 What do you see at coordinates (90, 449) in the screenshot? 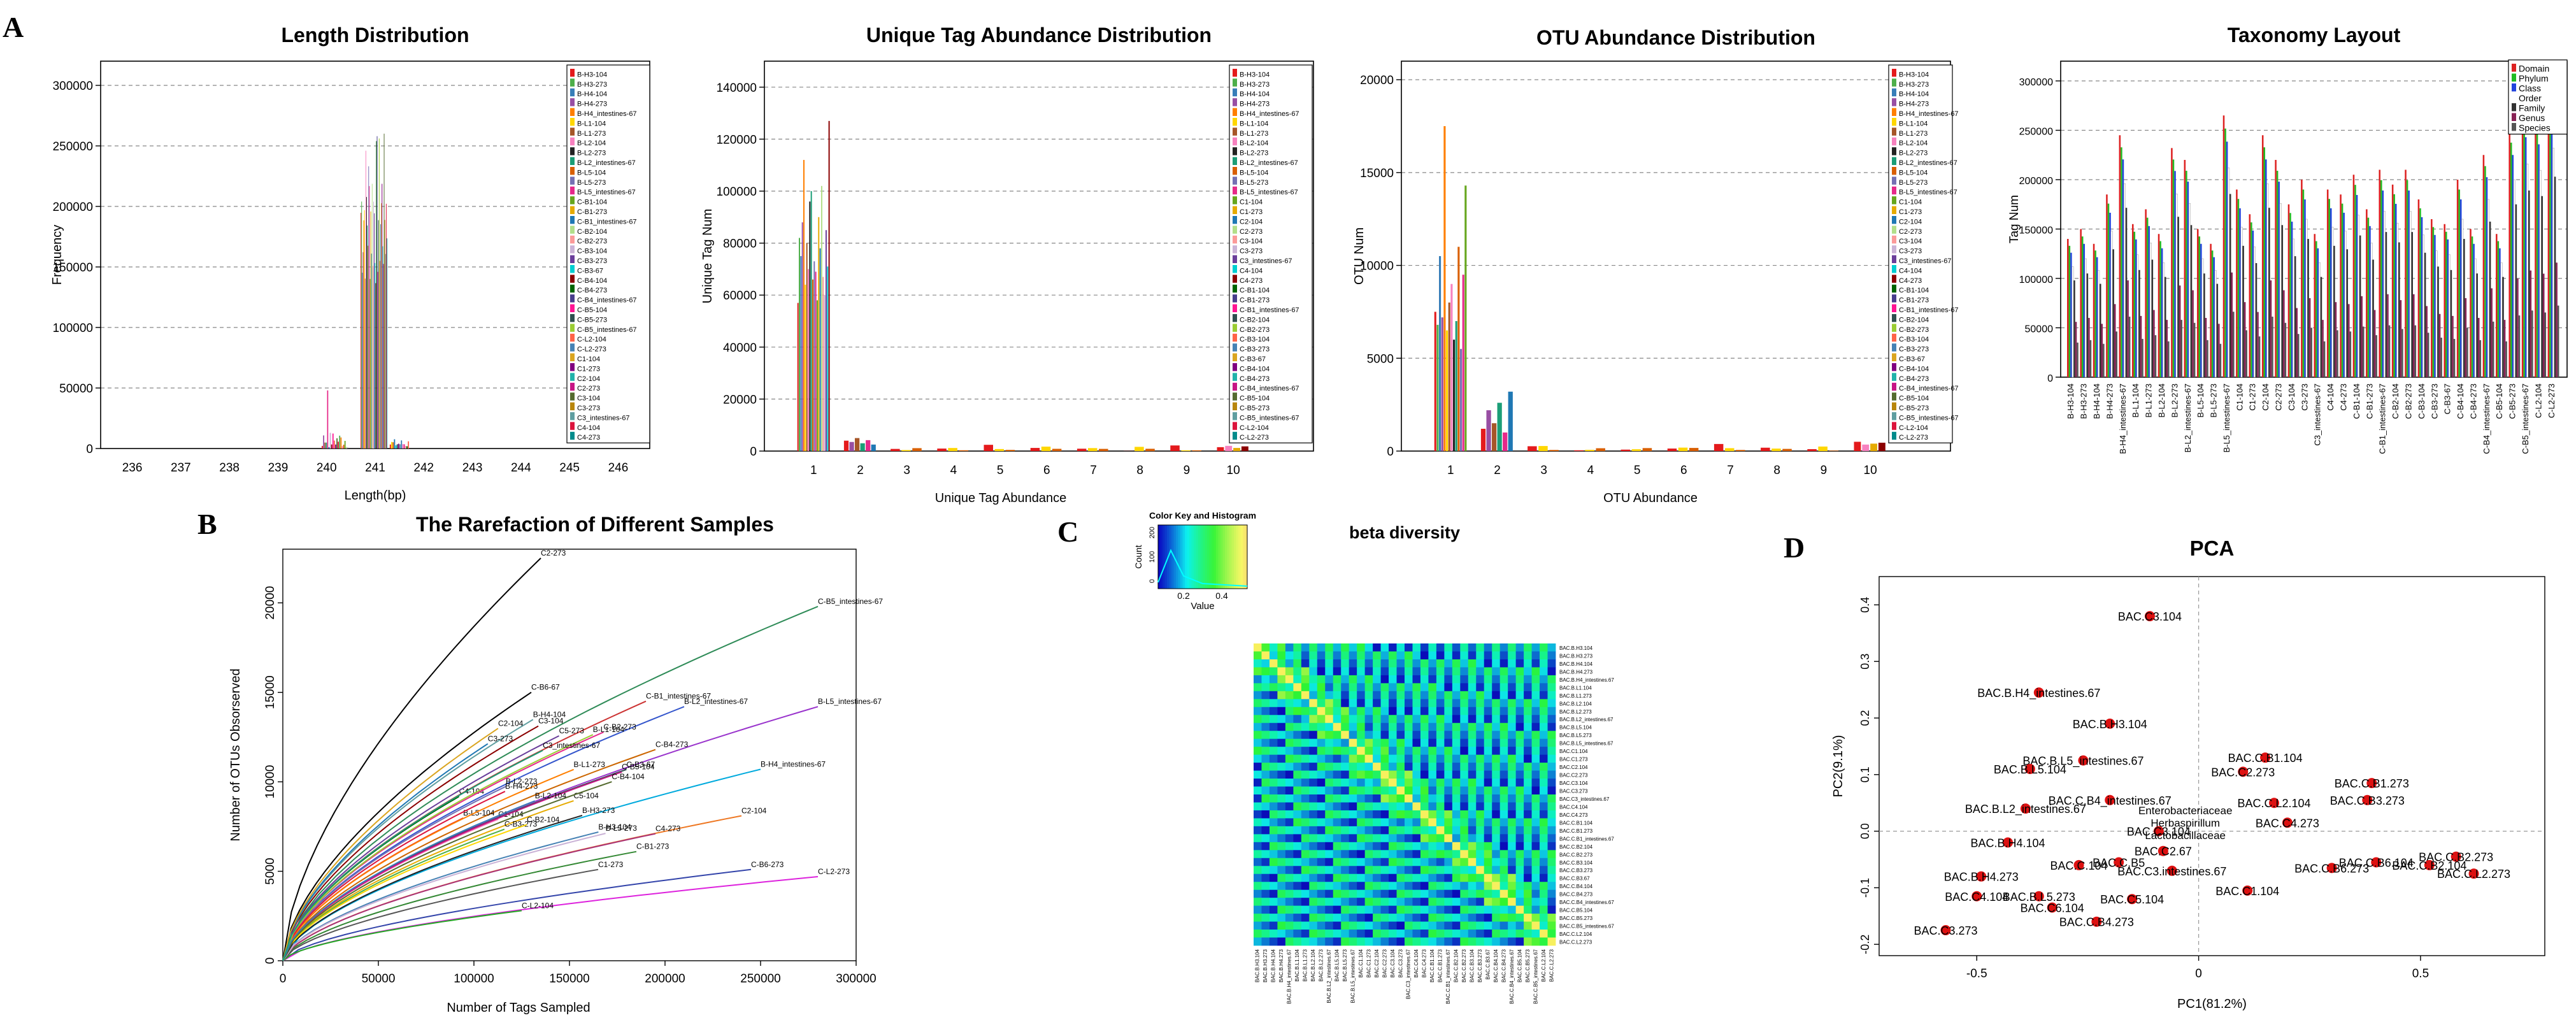
I see `length-ytick-label: 0` at bounding box center [90, 449].